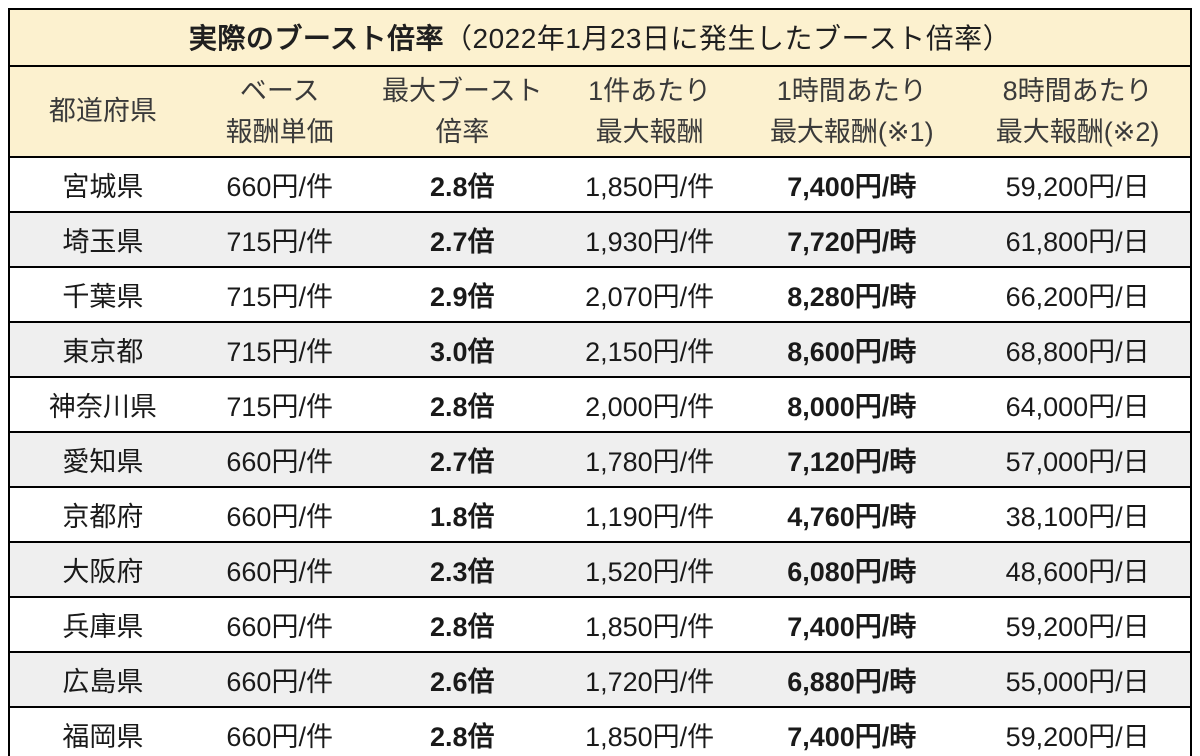 The width and height of the screenshot is (1200, 756). I want to click on table-title: 実際のブースト倍率（2022年1月23日に発生したブースト倍率）, so click(600, 38).